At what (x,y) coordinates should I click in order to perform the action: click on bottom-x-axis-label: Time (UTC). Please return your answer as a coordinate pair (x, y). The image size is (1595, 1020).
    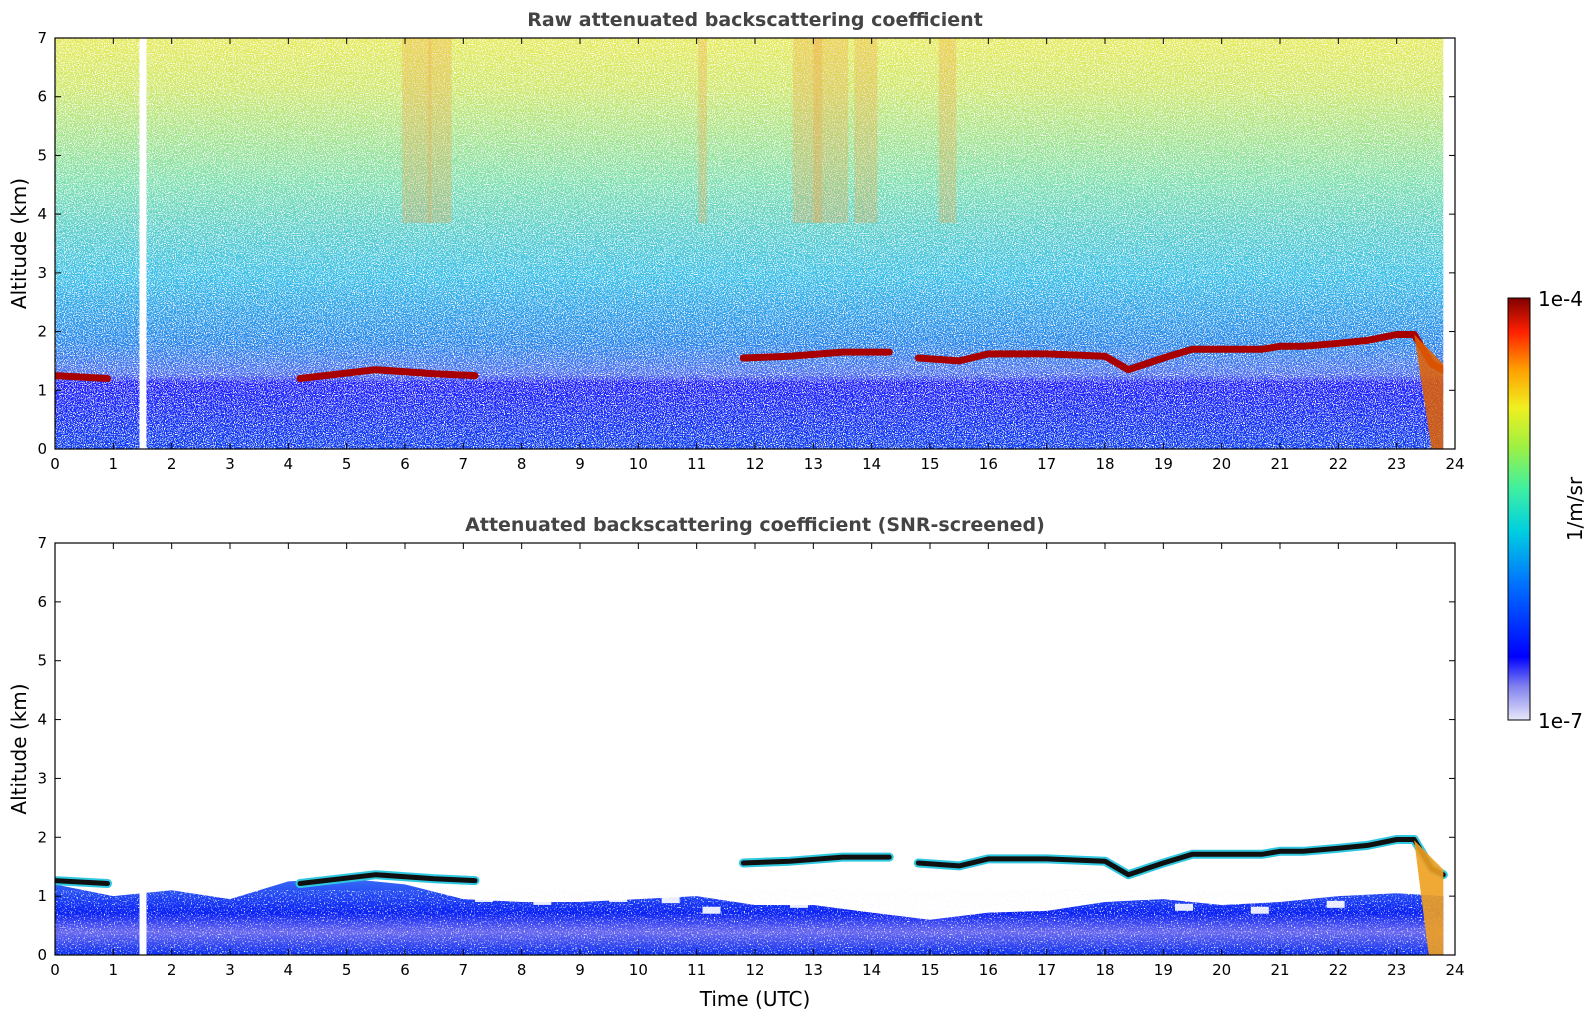
    Looking at the image, I should click on (755, 999).